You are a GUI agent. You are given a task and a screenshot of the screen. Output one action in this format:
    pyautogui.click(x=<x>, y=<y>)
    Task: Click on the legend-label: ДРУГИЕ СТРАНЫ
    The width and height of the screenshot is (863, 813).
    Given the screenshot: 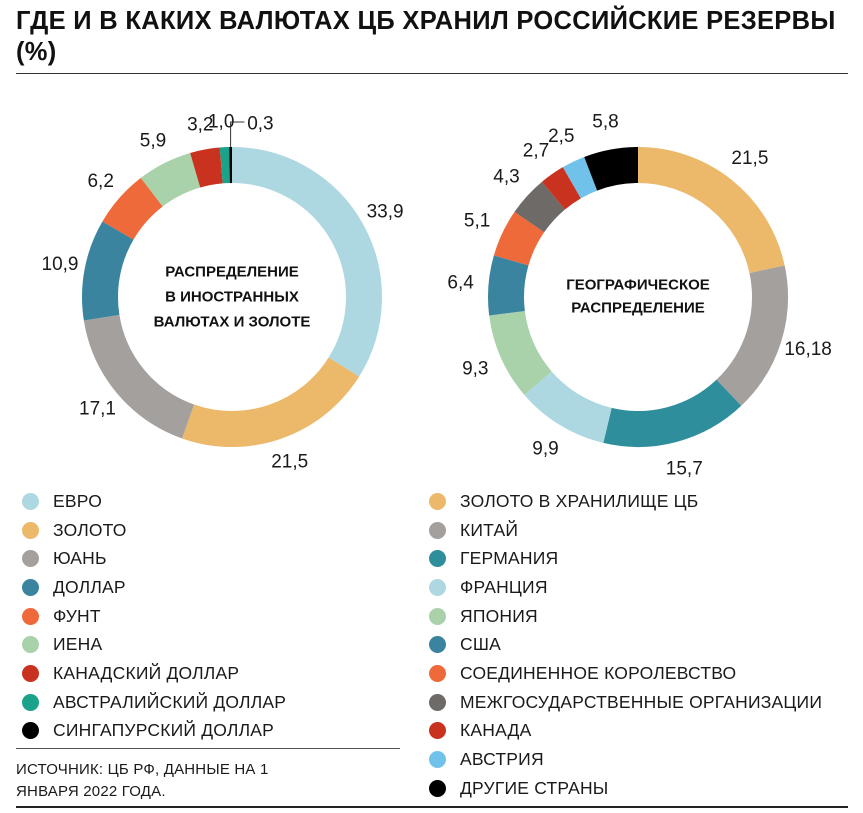 What is the action you would take?
    pyautogui.click(x=534, y=787)
    